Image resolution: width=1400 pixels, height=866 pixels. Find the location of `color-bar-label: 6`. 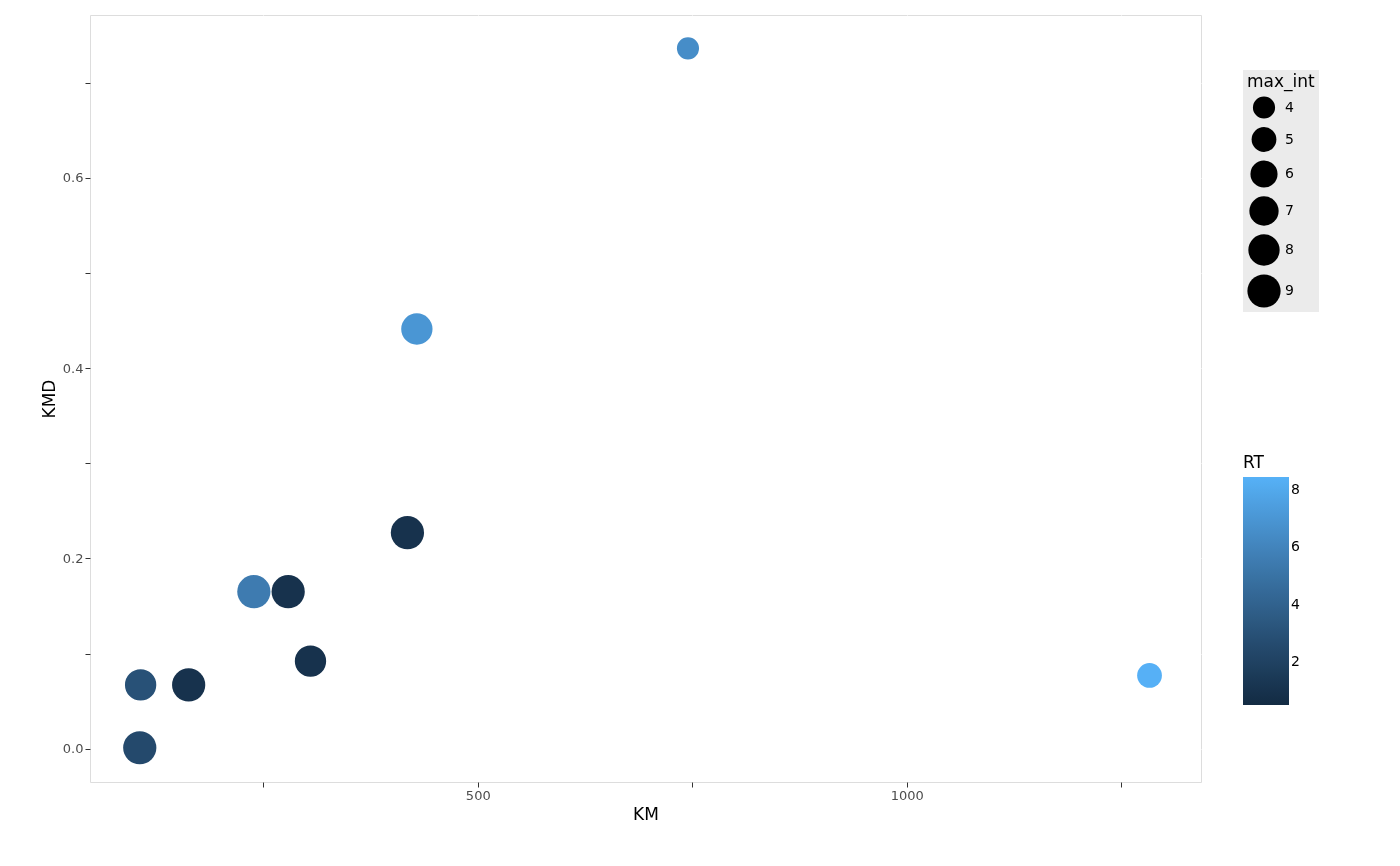

color-bar-label: 6 is located at coordinates (1295, 546).